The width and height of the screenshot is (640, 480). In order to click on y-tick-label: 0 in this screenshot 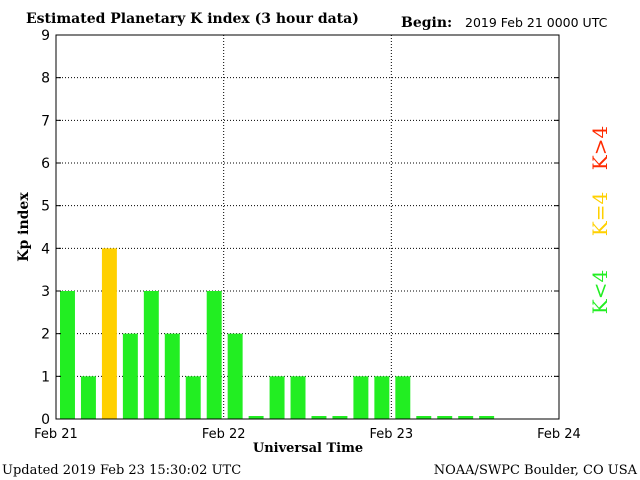, I will do `click(45, 420)`.